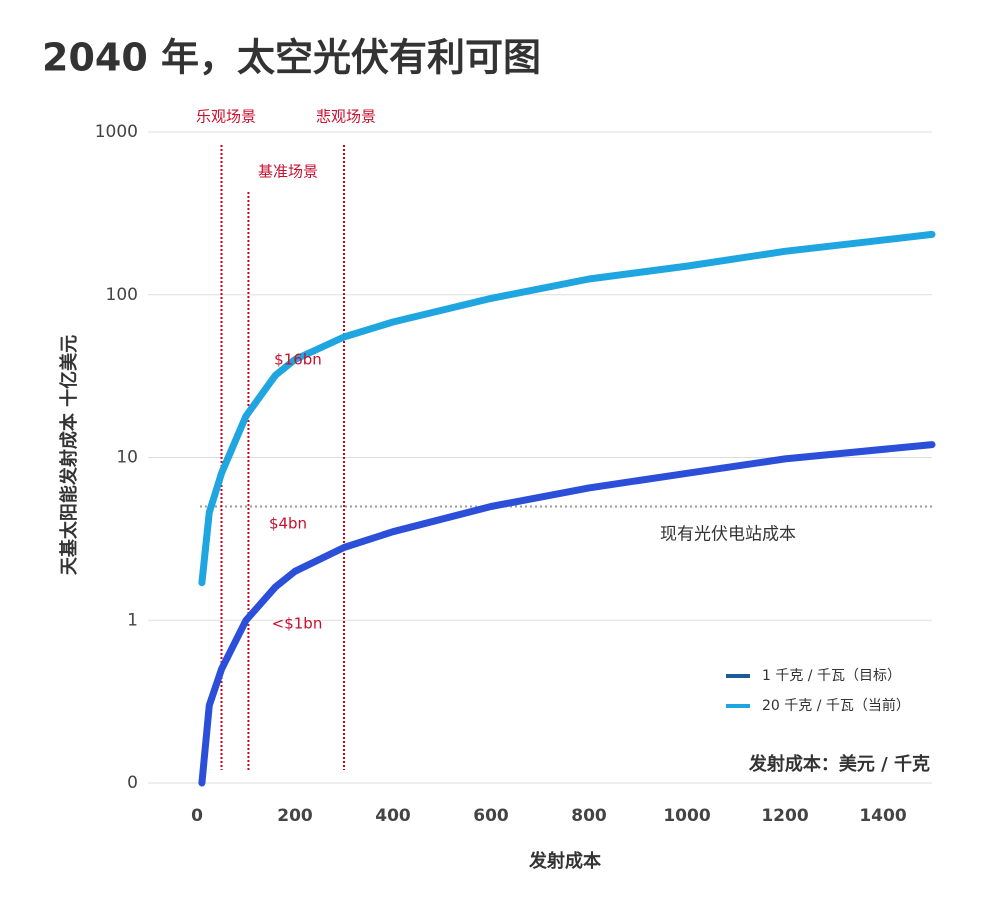 This screenshot has height=901, width=1000. What do you see at coordinates (127, 458) in the screenshot?
I see `y-tick-label: 10` at bounding box center [127, 458].